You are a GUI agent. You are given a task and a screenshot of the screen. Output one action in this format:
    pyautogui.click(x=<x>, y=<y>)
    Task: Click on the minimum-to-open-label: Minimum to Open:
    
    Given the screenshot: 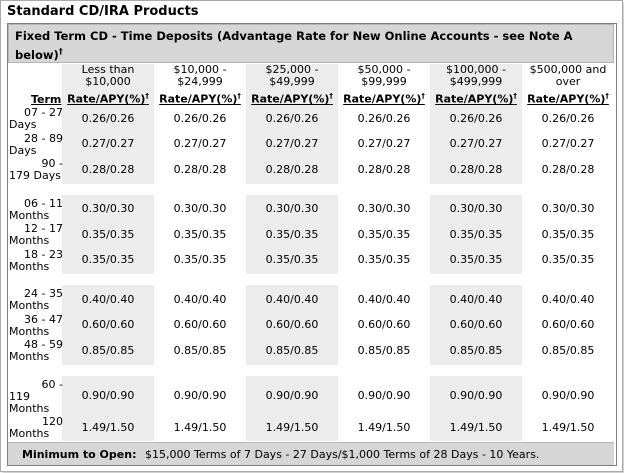 What is the action you would take?
    pyautogui.click(x=79, y=454)
    